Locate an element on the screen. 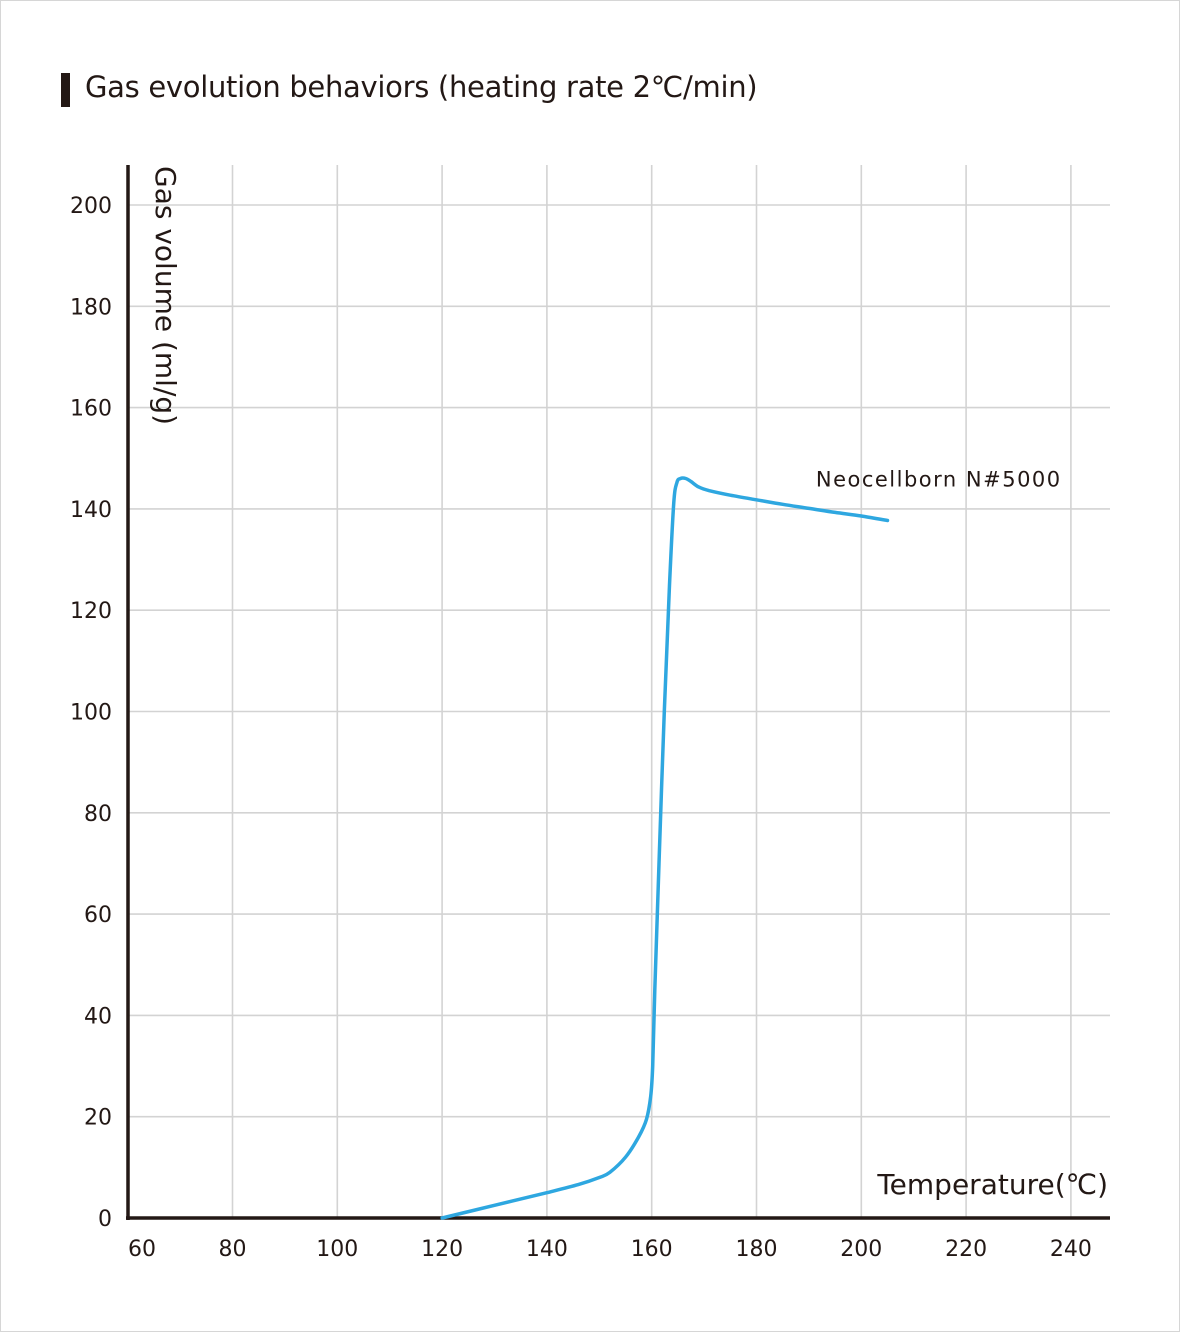  y-tick-label-80: 80 is located at coordinates (98, 814).